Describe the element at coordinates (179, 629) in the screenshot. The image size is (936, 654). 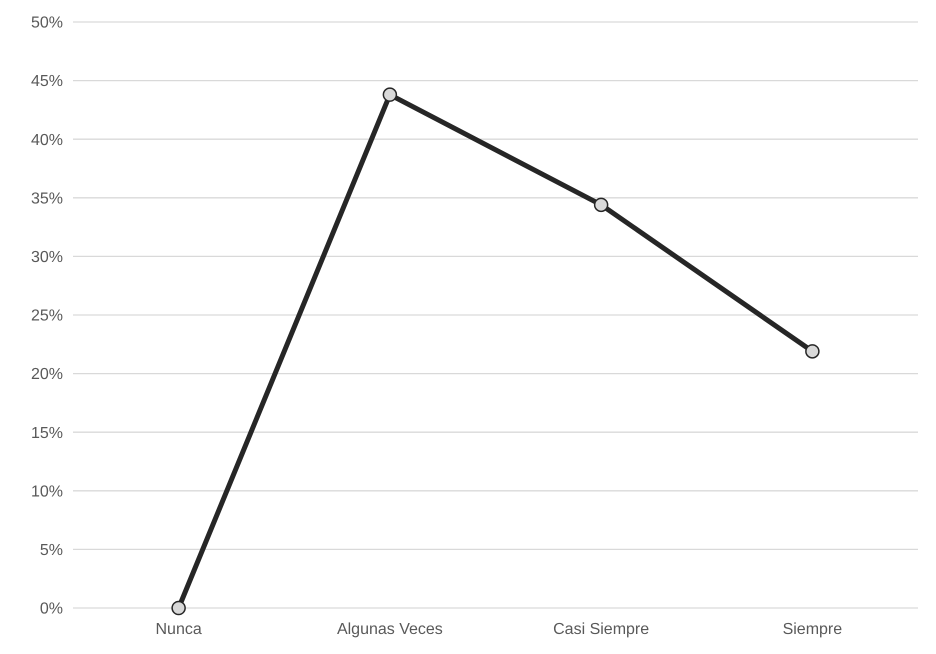
I see `x-tick-label: Nunca` at that location.